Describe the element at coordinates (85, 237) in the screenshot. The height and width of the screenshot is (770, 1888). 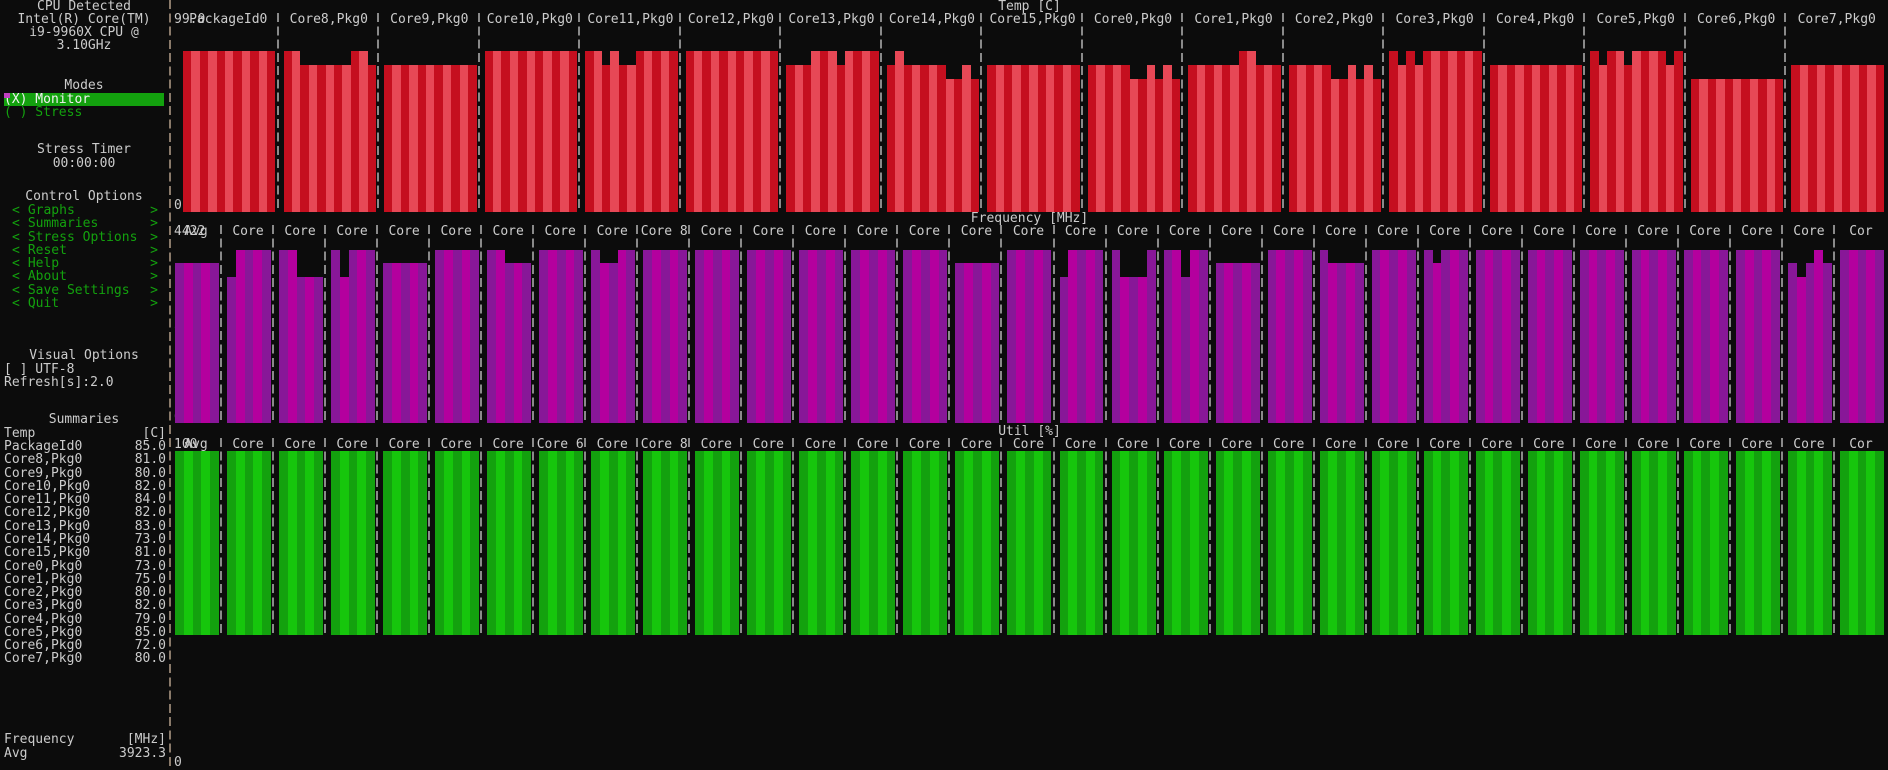
I see `control-option-stress-options: < Stress Options >` at that location.